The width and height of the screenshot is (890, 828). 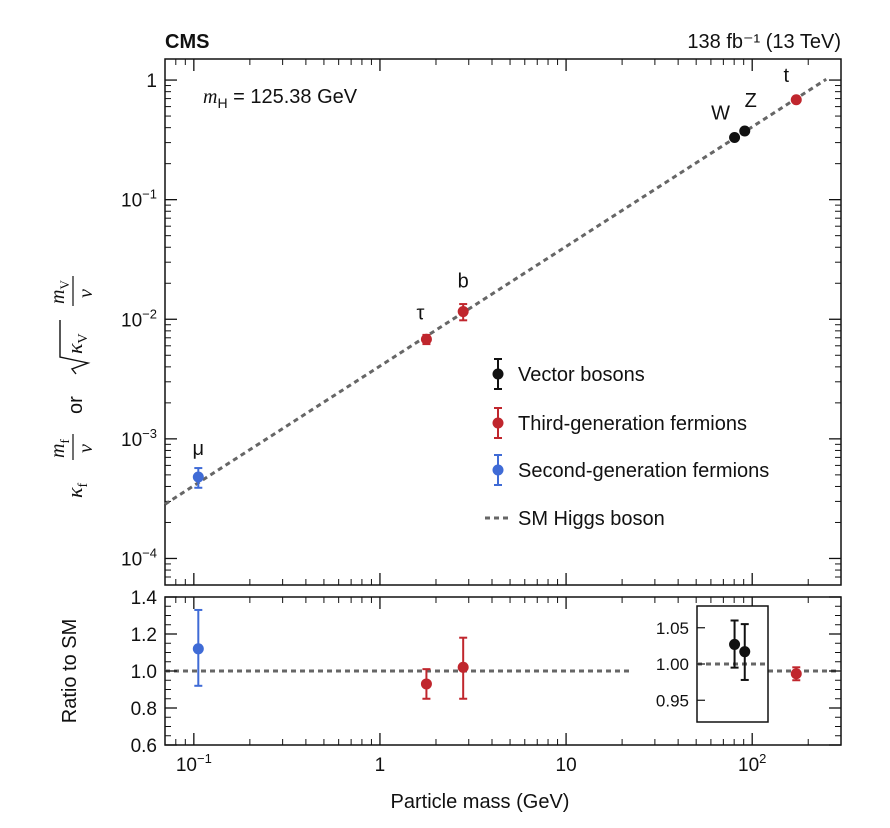 I want to click on inset-y-ticks: 0.95 1.00 1.05, so click(x=712, y=664).